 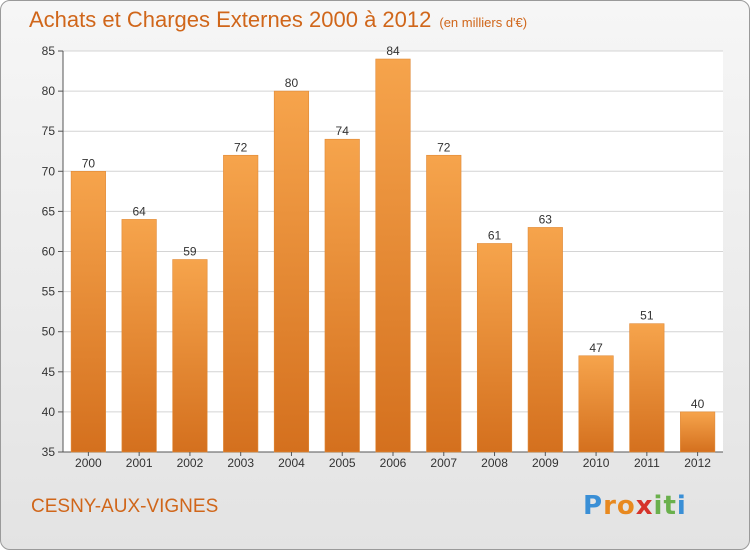 What do you see at coordinates (644, 506) in the screenshot?
I see `logo-letter: x` at bounding box center [644, 506].